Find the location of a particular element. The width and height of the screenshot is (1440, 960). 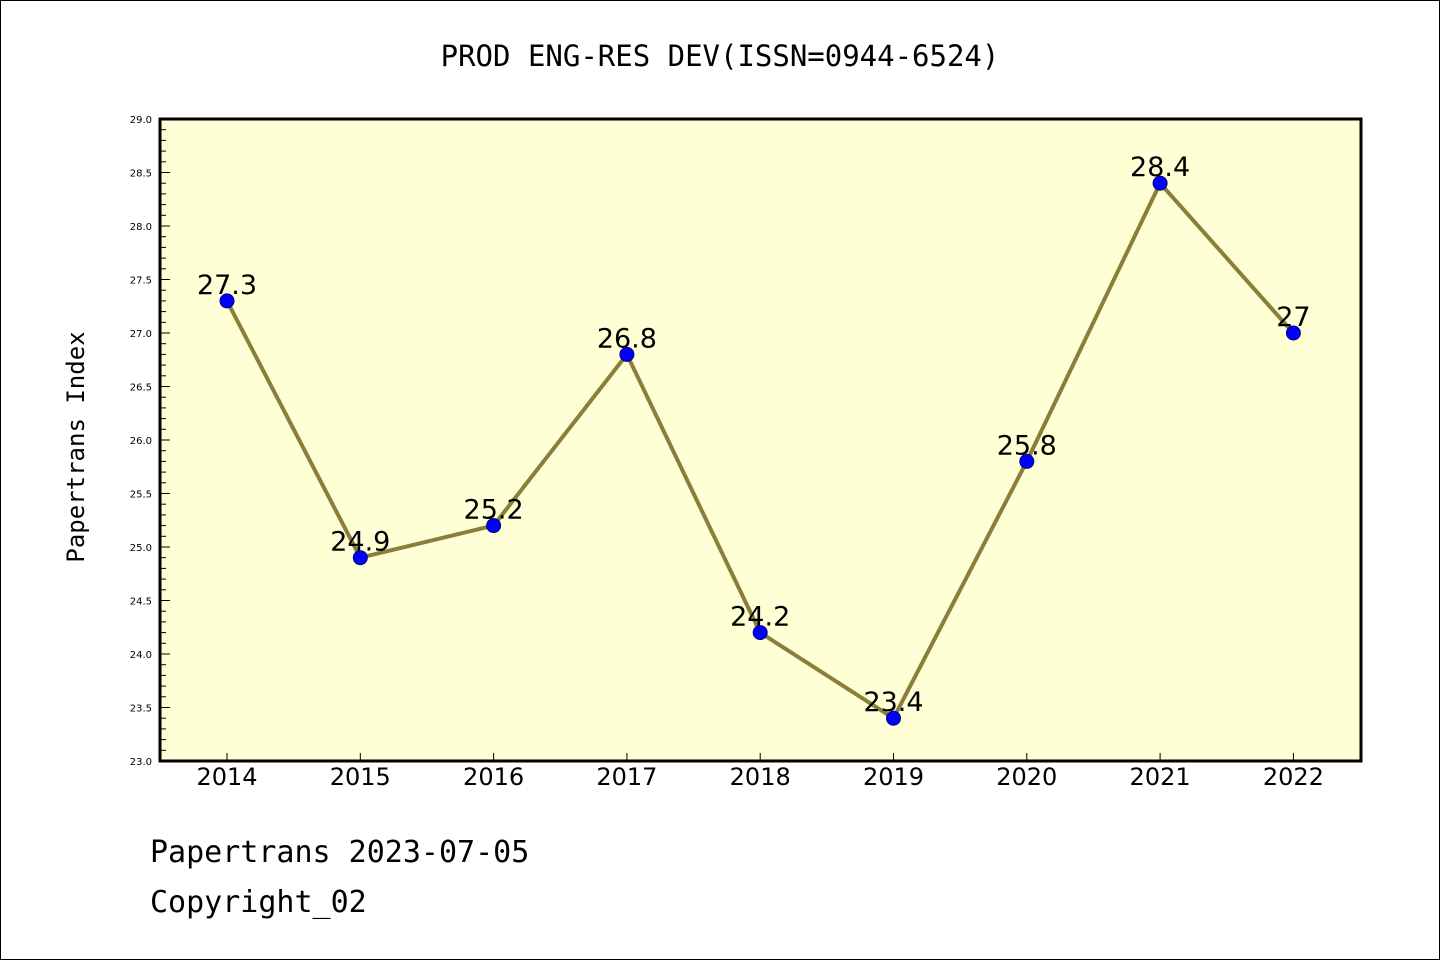

data-label: 24.9 is located at coordinates (360, 542).